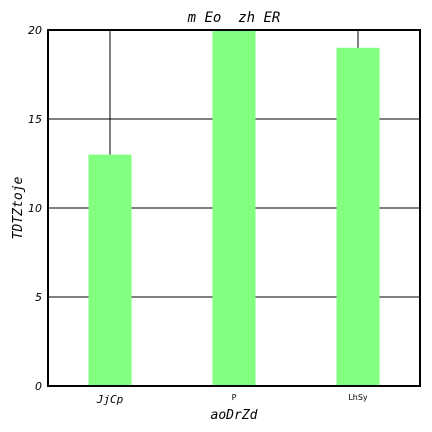  What do you see at coordinates (234, 415) in the screenshot?
I see `x-axis-label: aoDrZd` at bounding box center [234, 415].